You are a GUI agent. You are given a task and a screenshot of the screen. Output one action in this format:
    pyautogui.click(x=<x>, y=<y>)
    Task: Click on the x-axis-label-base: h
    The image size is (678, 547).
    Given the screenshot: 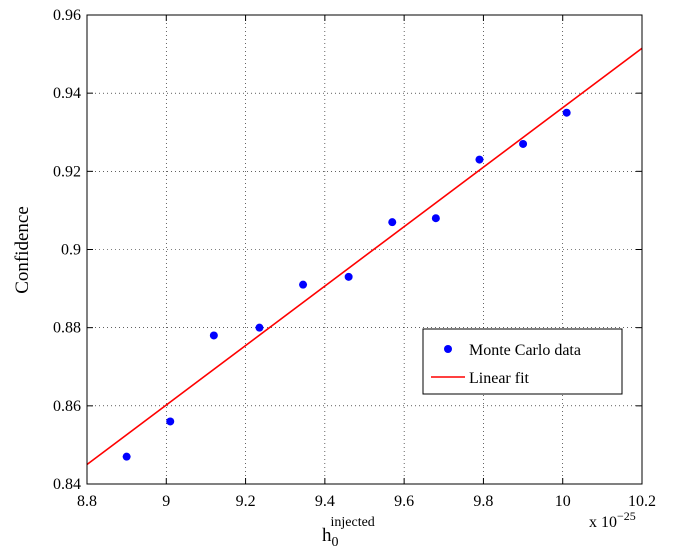 What is the action you would take?
    pyautogui.click(x=327, y=535)
    